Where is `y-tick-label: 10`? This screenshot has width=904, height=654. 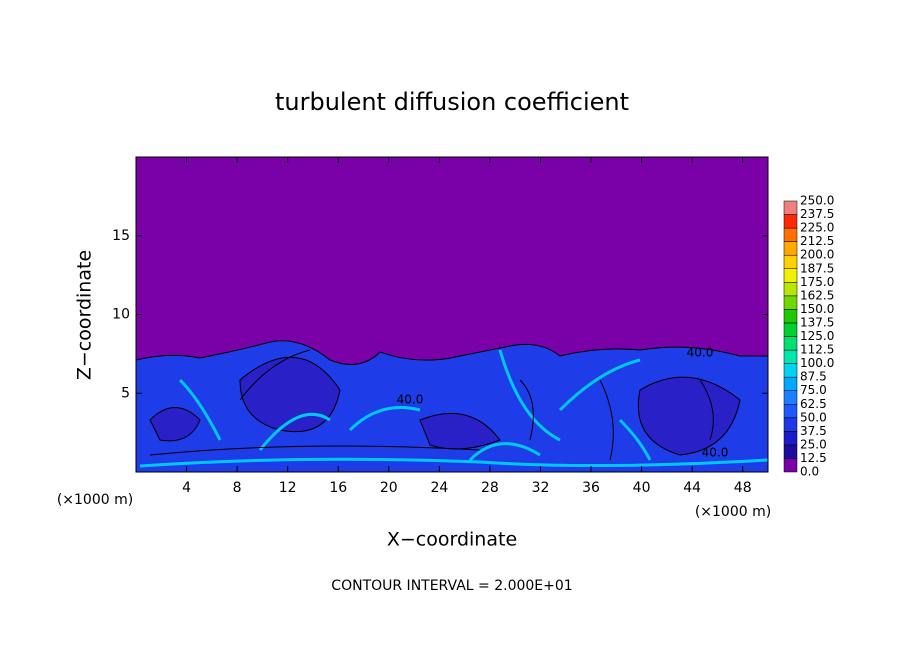 y-tick-label: 10 is located at coordinates (121, 315).